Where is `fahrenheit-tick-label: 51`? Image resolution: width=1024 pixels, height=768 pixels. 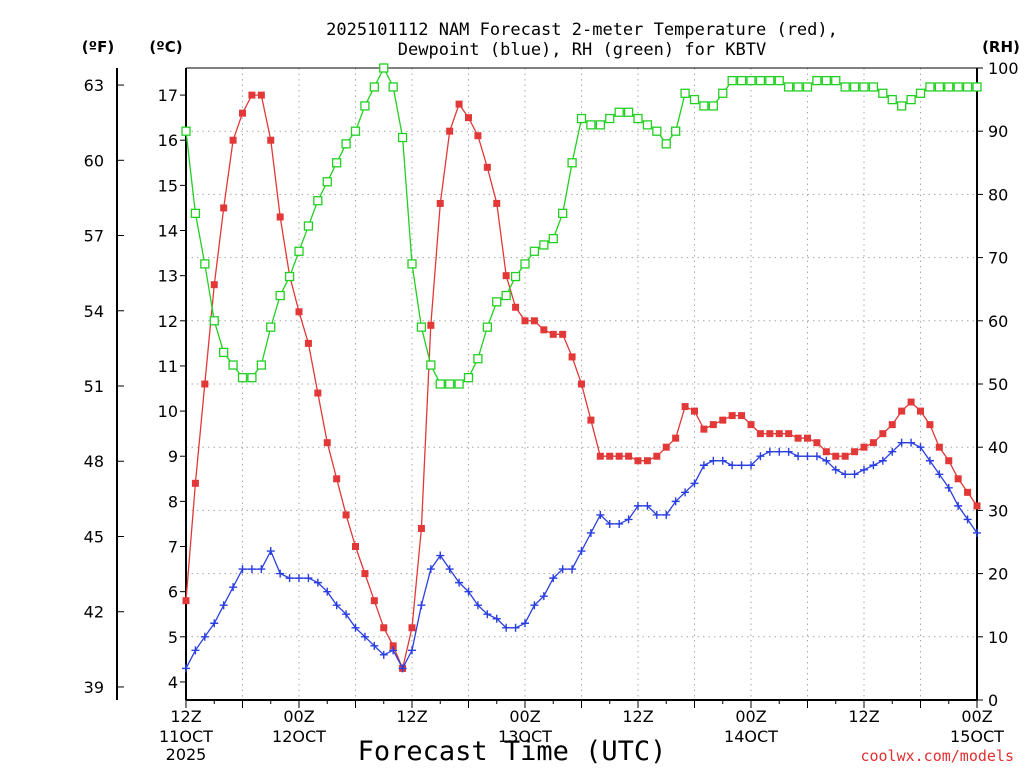
fahrenheit-tick-label: 51 is located at coordinates (94, 386).